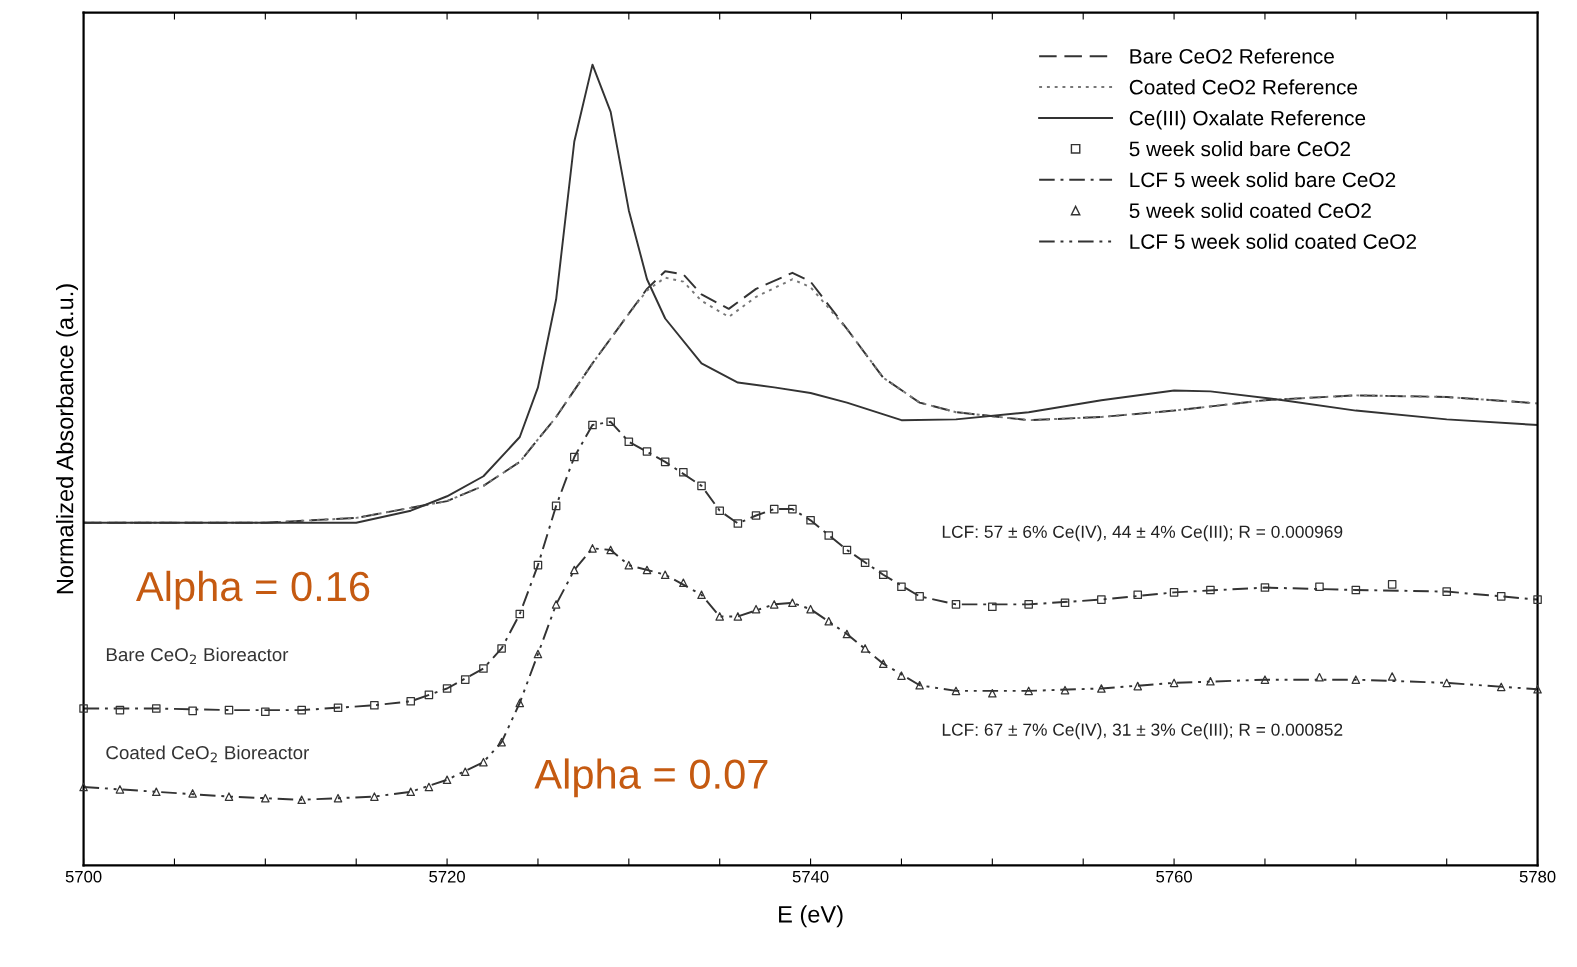  What do you see at coordinates (651, 778) in the screenshot?
I see `annotation: Alpha = 0.07` at bounding box center [651, 778].